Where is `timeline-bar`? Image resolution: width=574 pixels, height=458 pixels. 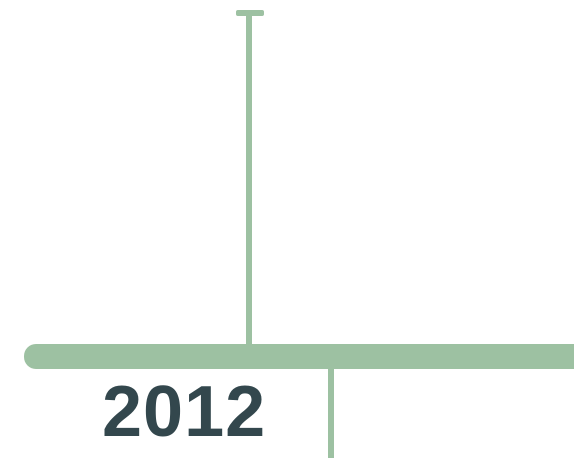 timeline-bar is located at coordinates (299, 356).